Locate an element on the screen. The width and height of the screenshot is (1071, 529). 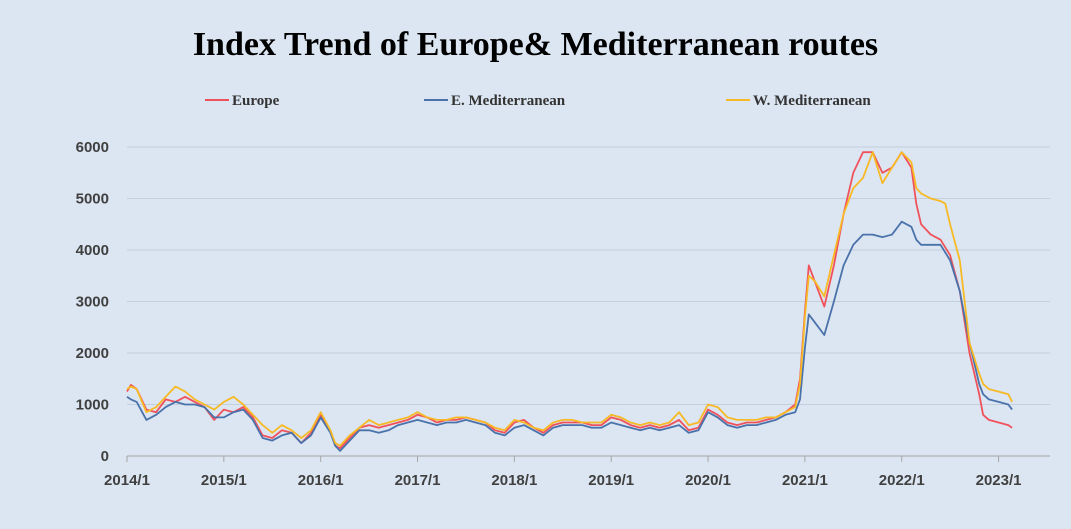
x-tick-label: 2016/1 is located at coordinates (321, 480).